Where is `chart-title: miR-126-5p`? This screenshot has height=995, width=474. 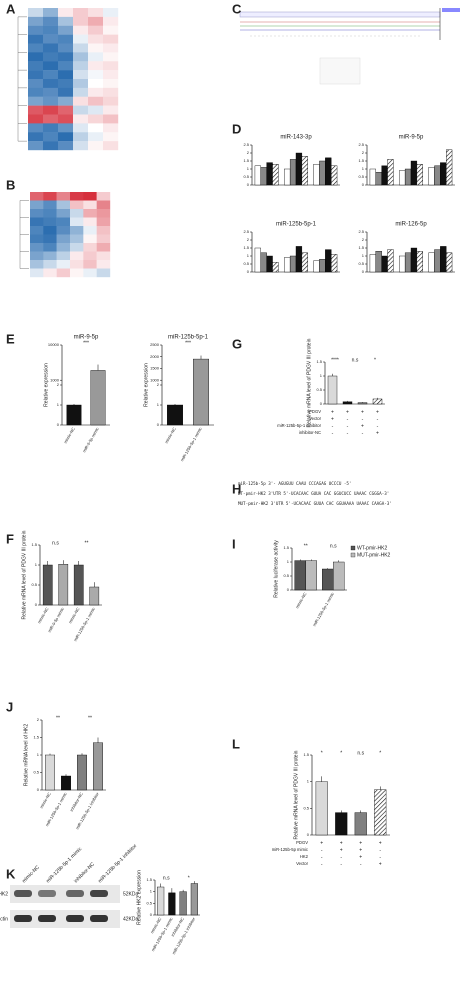 chart-title: miR-126-5p is located at coordinates (411, 225).